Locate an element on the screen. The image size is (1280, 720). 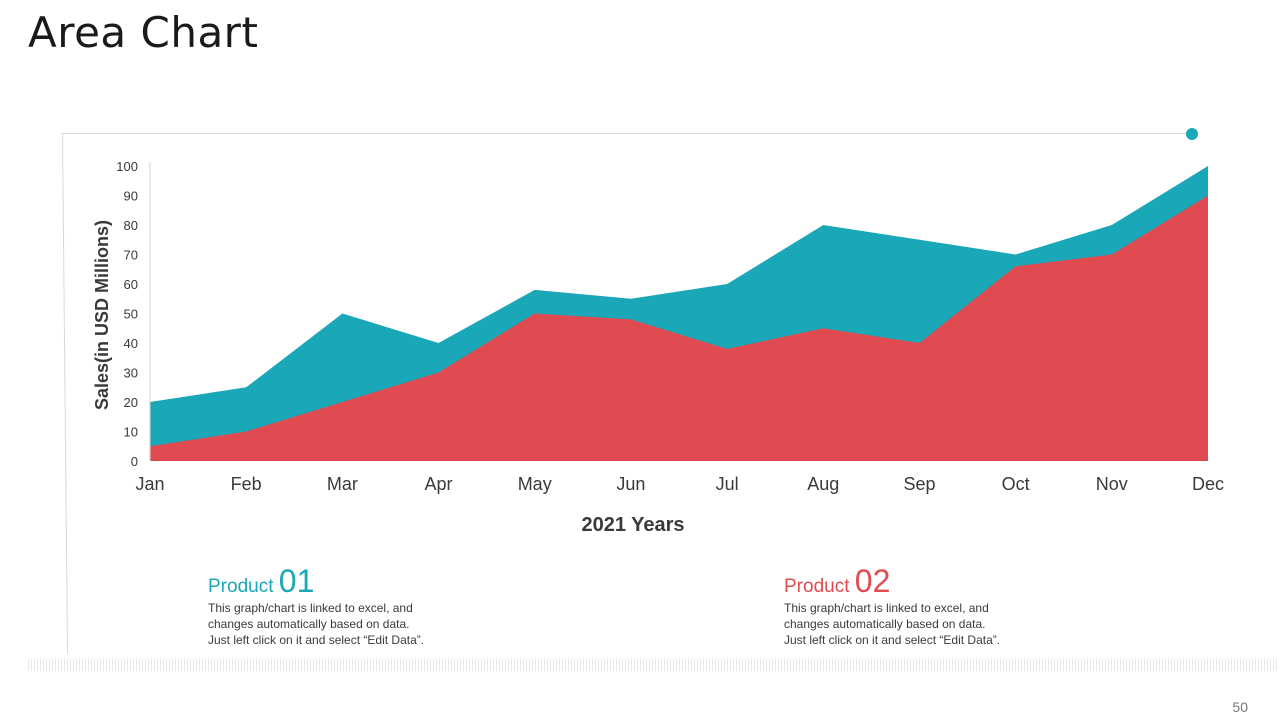
x-tick-label: Mar is located at coordinates (342, 484).